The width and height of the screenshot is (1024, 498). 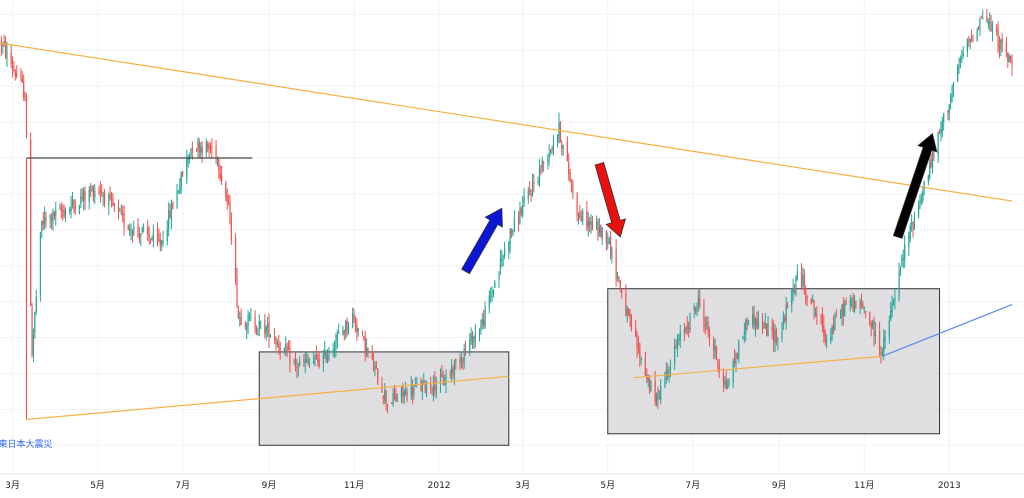 What do you see at coordinates (915, 185) in the screenshot?
I see `black-arrow-up` at bounding box center [915, 185].